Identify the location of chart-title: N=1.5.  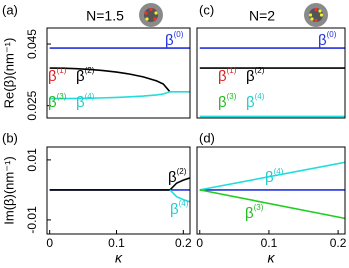
(105, 16).